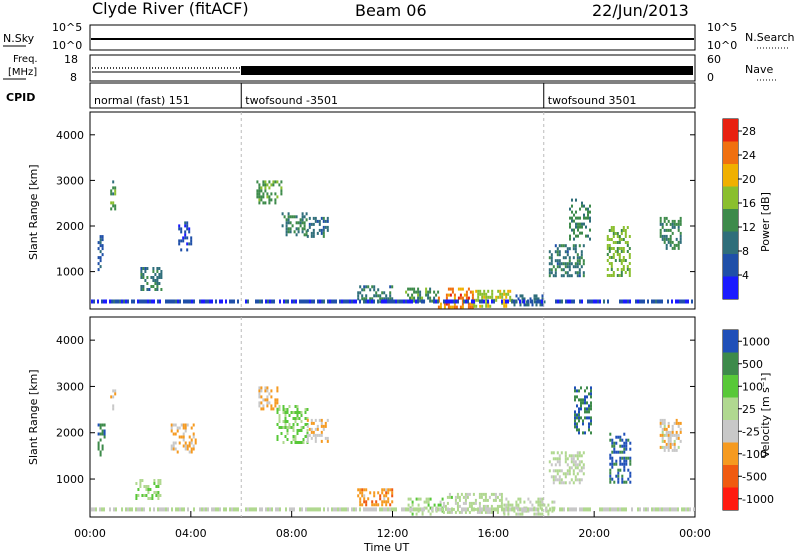 Image resolution: width=800 pixels, height=558 pixels. I want to click on nave-tick-top: 60, so click(714, 59).